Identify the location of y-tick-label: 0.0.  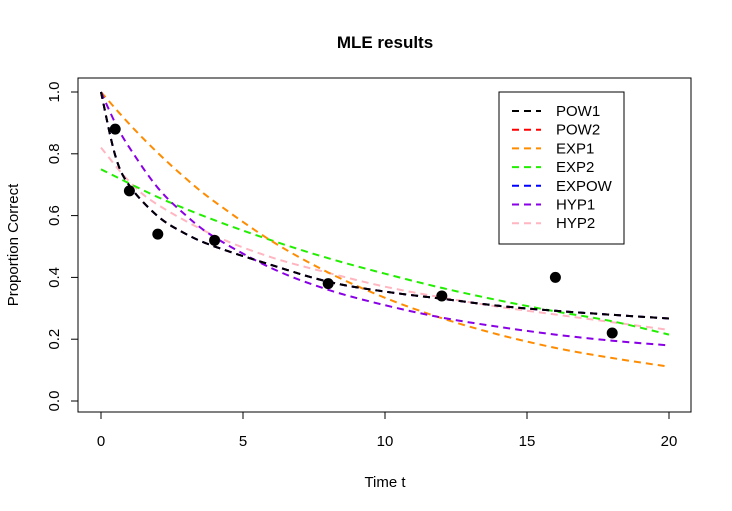
(54, 401).